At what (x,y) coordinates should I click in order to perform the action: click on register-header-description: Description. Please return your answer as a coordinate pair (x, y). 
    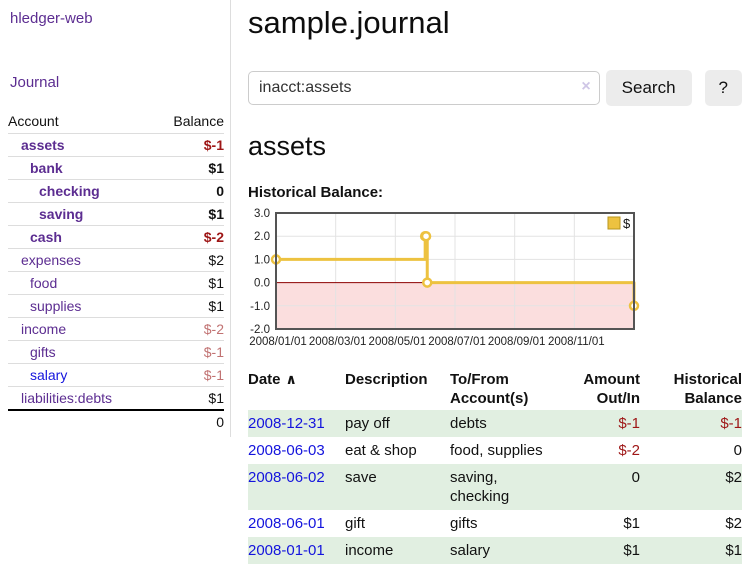
    Looking at the image, I should click on (386, 379).